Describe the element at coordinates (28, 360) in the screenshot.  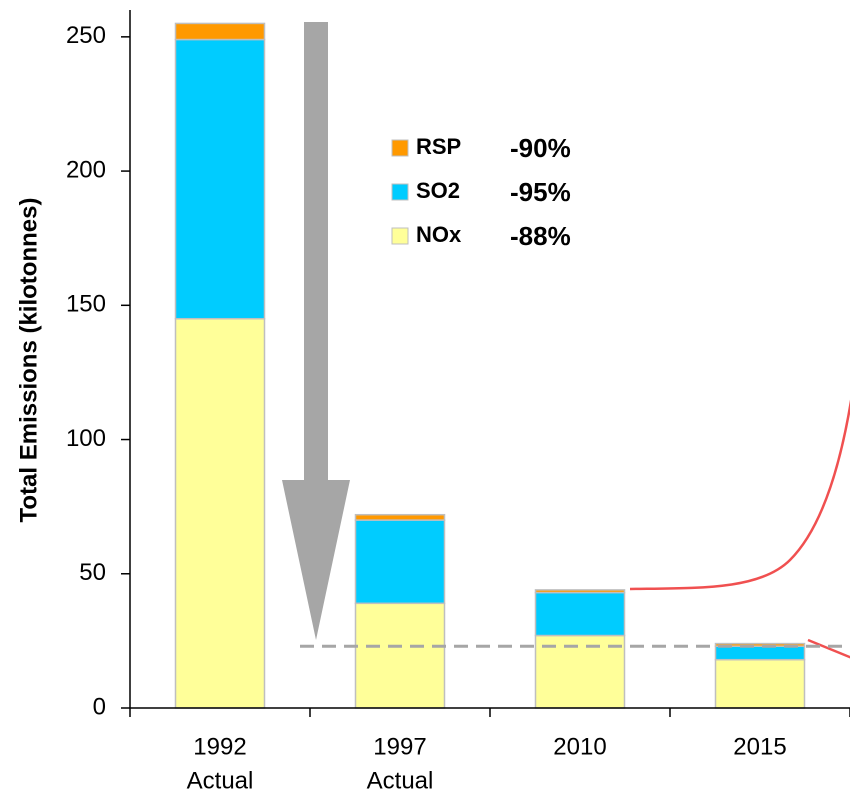
I see `y-axis-title: Total Emissions (kilotonnes)` at that location.